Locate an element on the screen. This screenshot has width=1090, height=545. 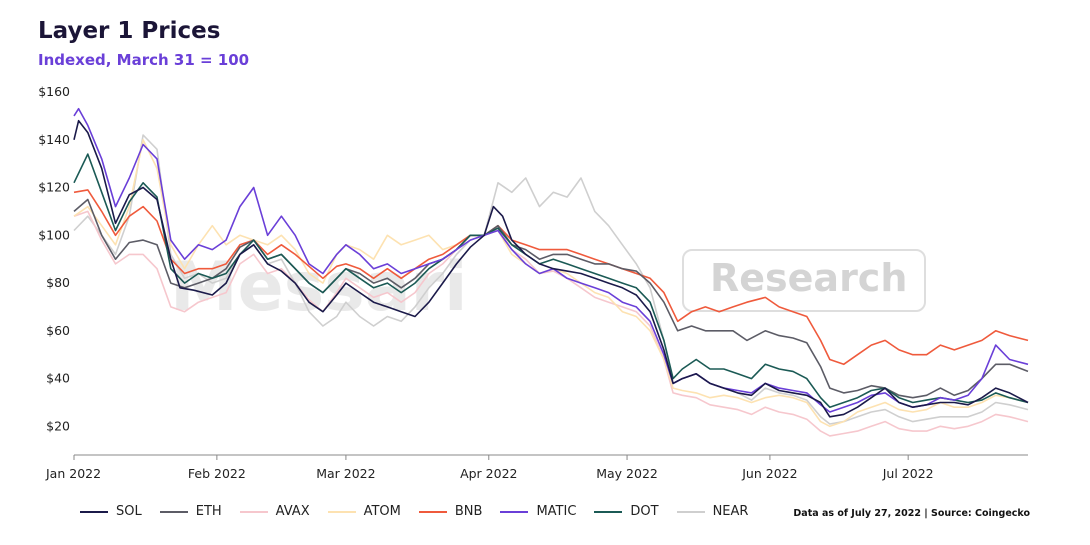
legend: SOL ETH AVAX ATOM BNB MATIC DOT NEAR is located at coordinates (423, 511).